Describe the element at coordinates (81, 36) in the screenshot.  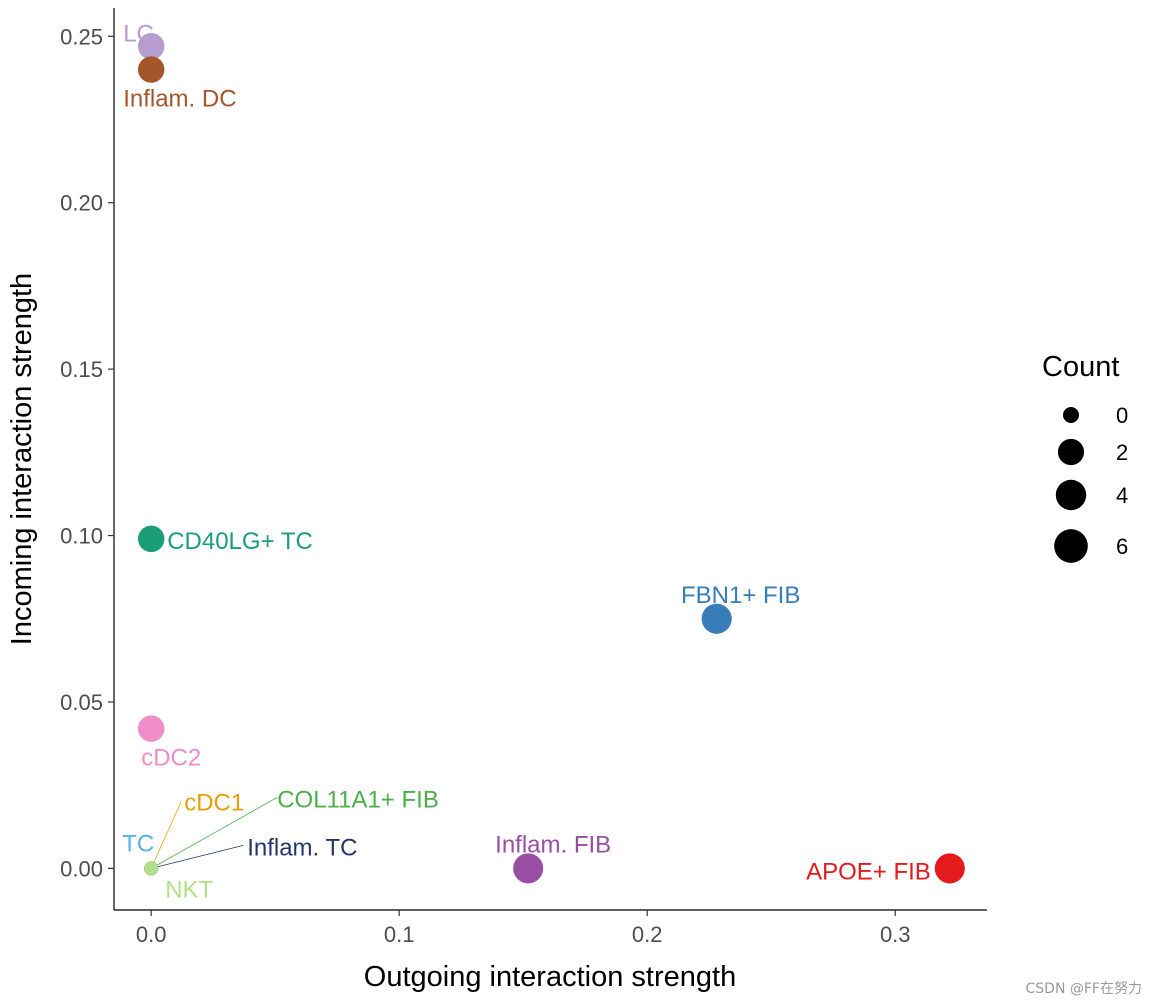
I see `y-tick-label: 0.25` at that location.